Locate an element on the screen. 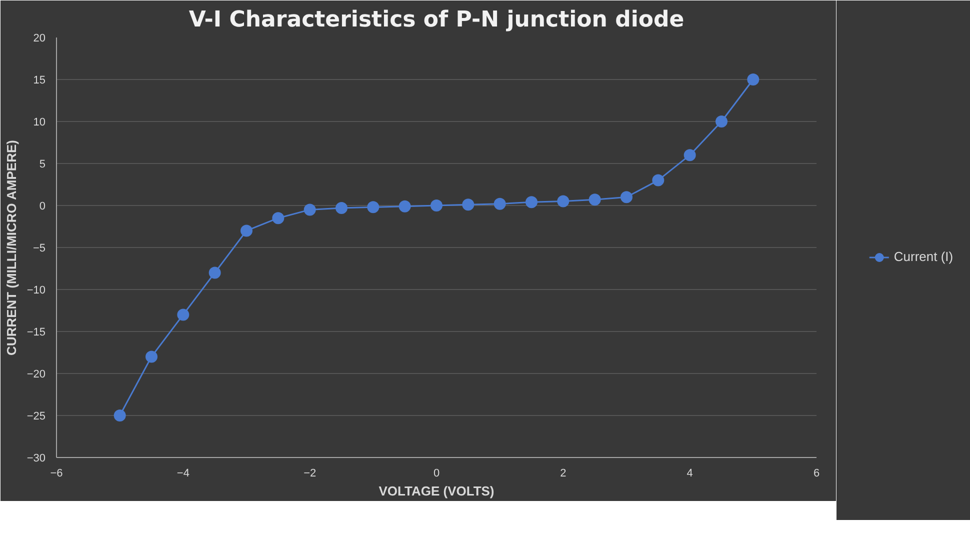  y-tick-label: −10 is located at coordinates (36, 290).